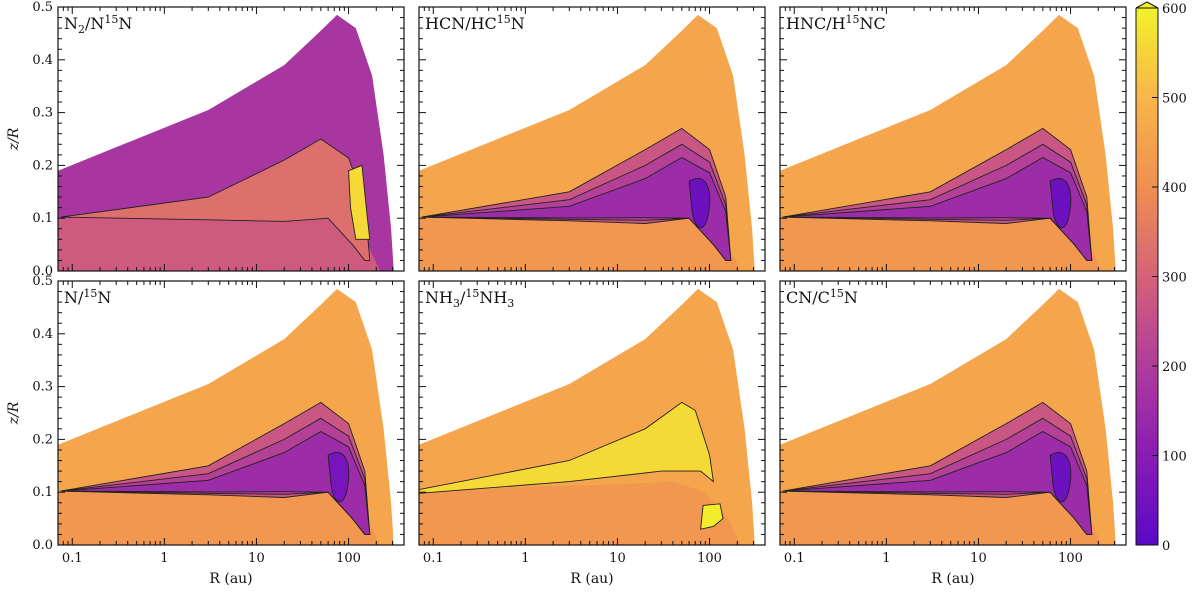  I want to click on panel-title-part: /, so click(463, 297).